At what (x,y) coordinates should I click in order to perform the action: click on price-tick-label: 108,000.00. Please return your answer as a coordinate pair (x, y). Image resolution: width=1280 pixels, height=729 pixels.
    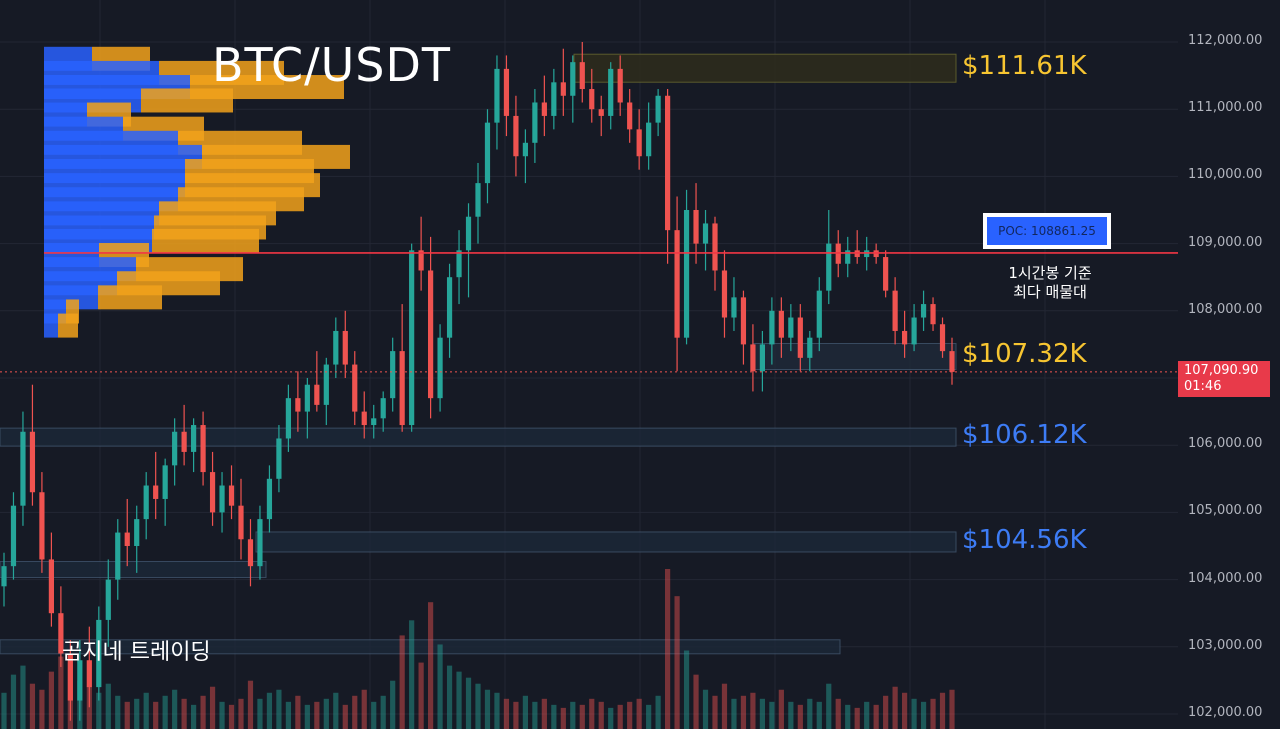
    Looking at the image, I should click on (1225, 309).